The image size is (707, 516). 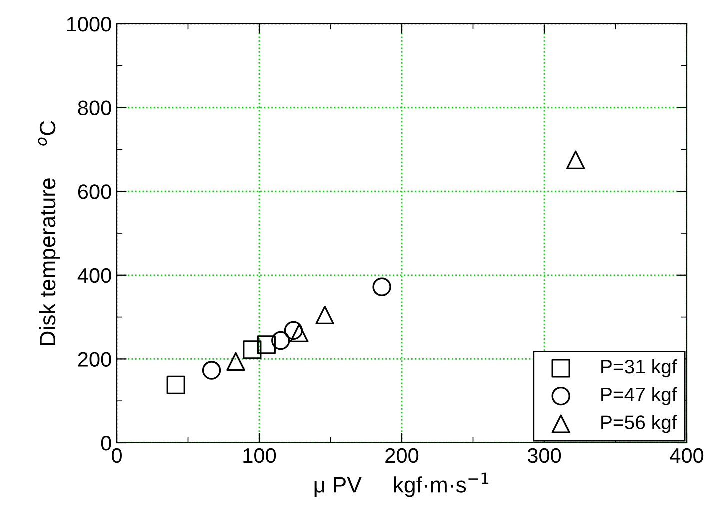 I want to click on legend-label: P=31 kgf, so click(x=640, y=368).